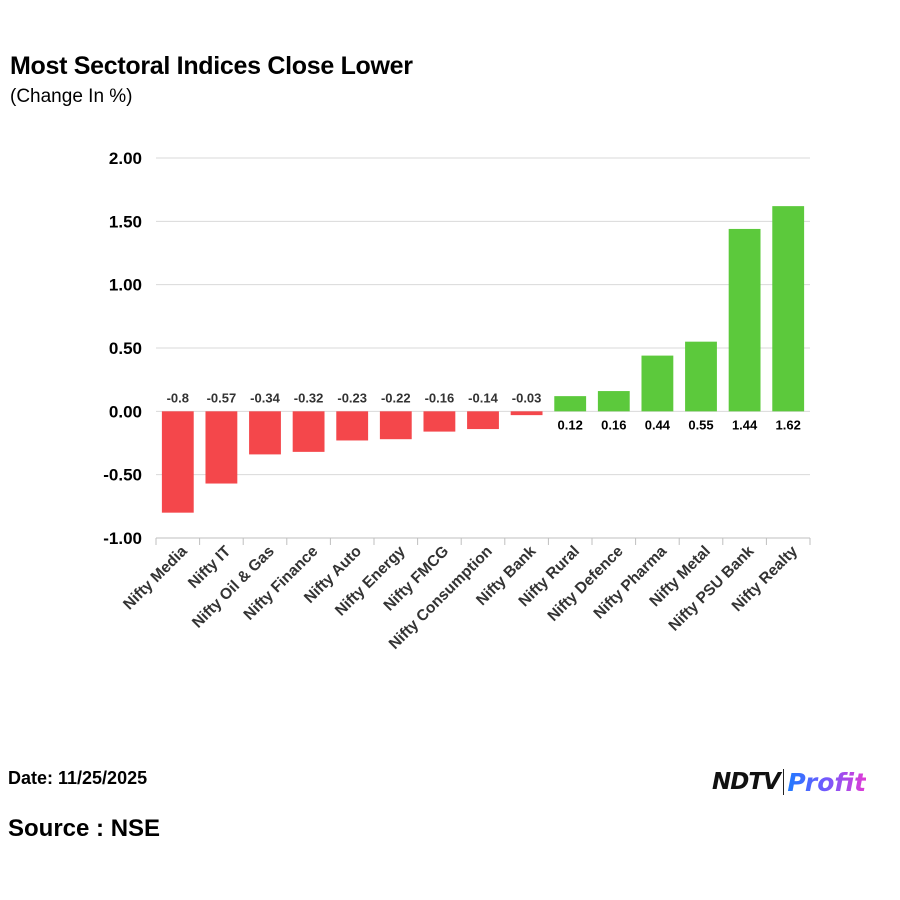 The width and height of the screenshot is (900, 900). I want to click on data-label: 0.16, so click(613, 424).